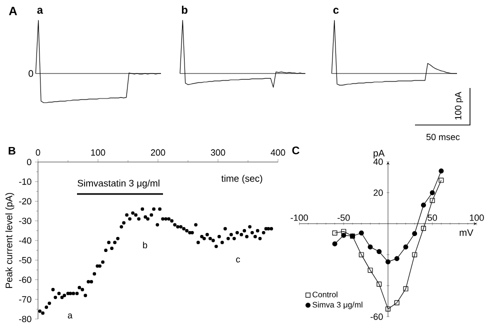 The image size is (485, 329). I want to click on y-tick-label: 20, so click(378, 193).